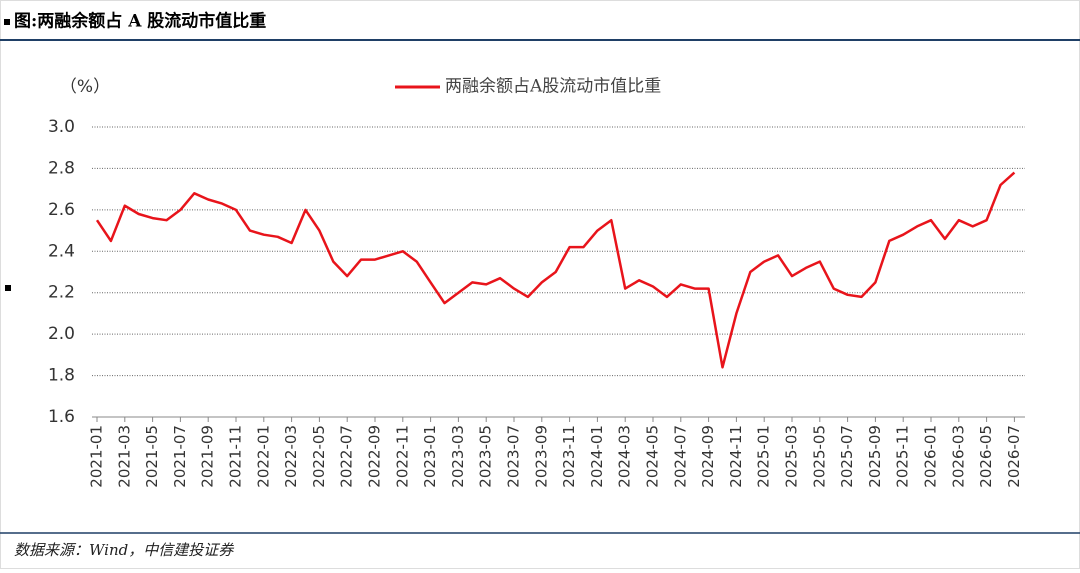 The width and height of the screenshot is (1080, 573). What do you see at coordinates (402, 456) in the screenshot?
I see `x-tick-label: 2022-11` at bounding box center [402, 456].